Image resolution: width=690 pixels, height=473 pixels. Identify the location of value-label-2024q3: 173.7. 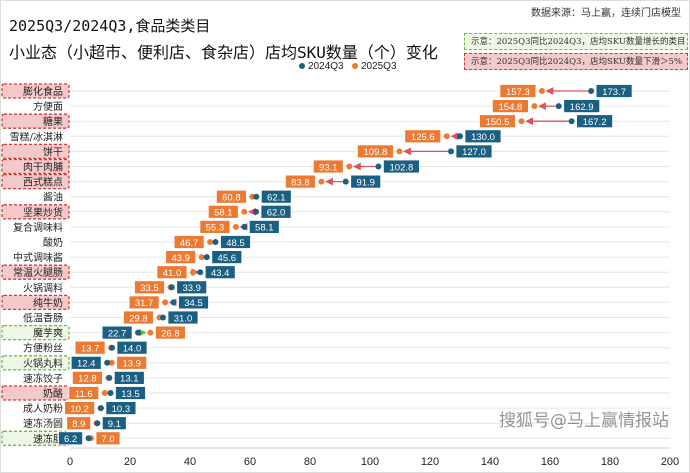
(614, 92).